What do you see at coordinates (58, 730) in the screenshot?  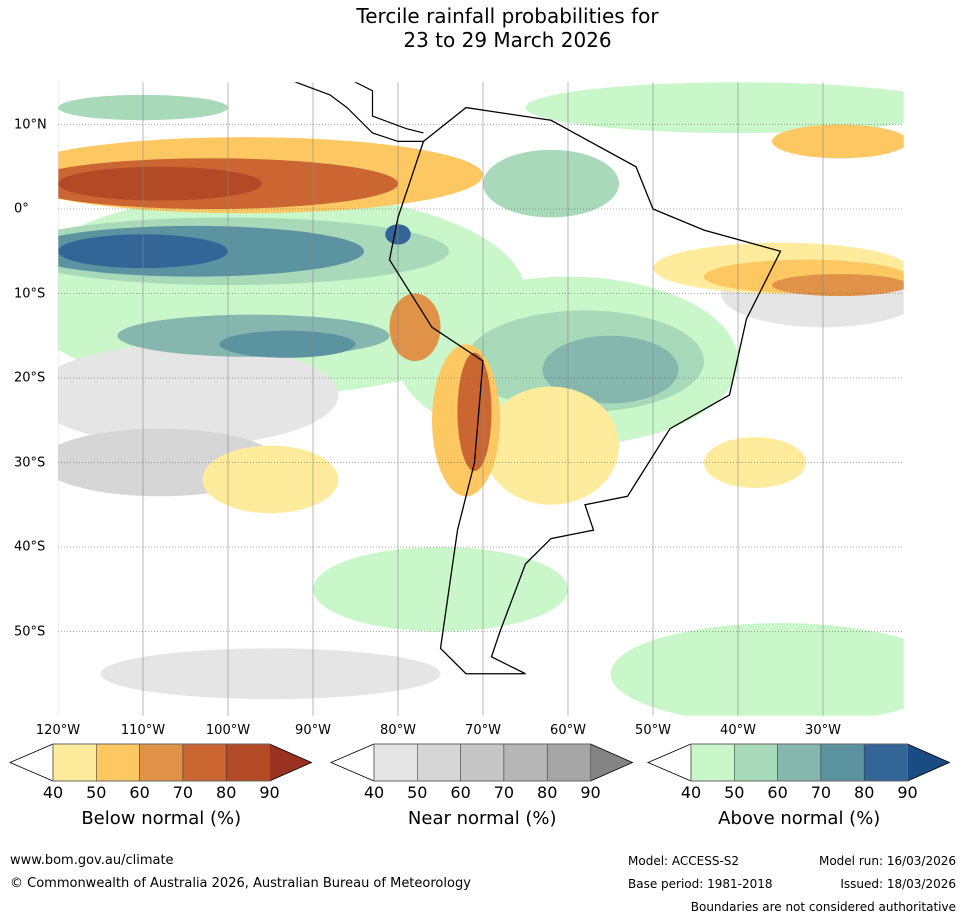 I see `longitude-label: 120°W` at bounding box center [58, 730].